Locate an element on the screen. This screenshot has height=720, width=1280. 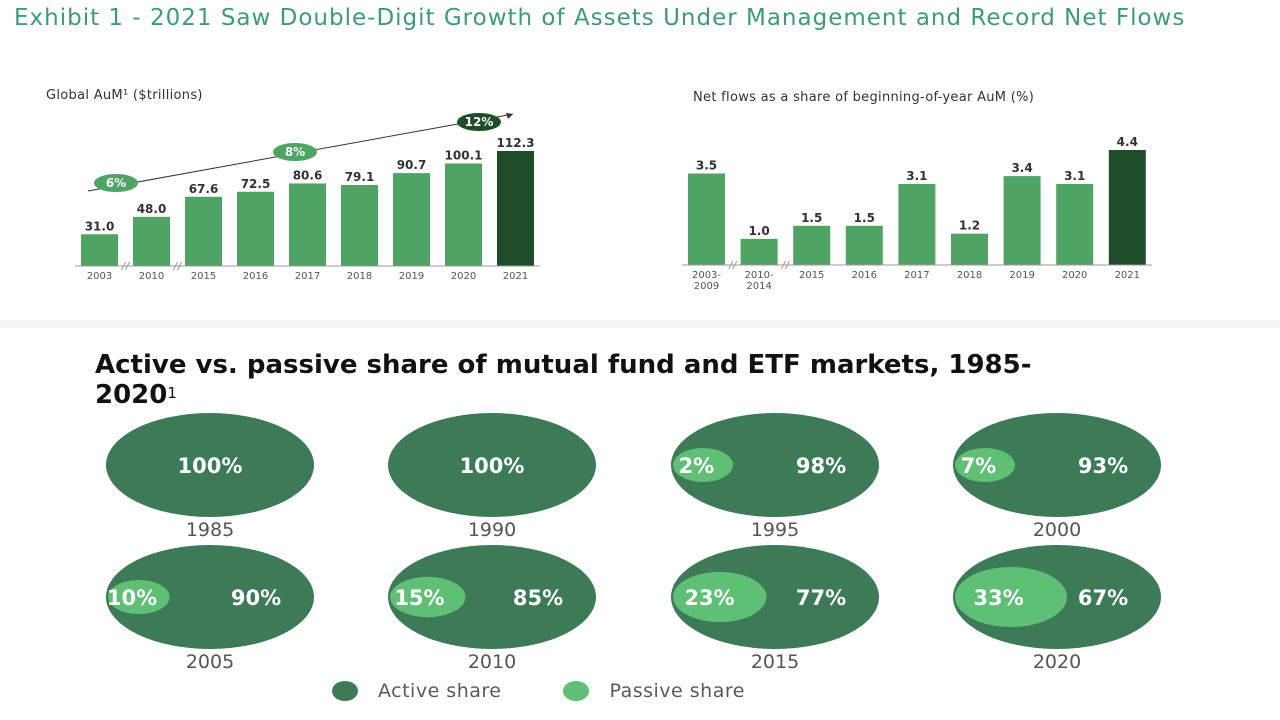
pie-active-label: 77% is located at coordinates (821, 598).